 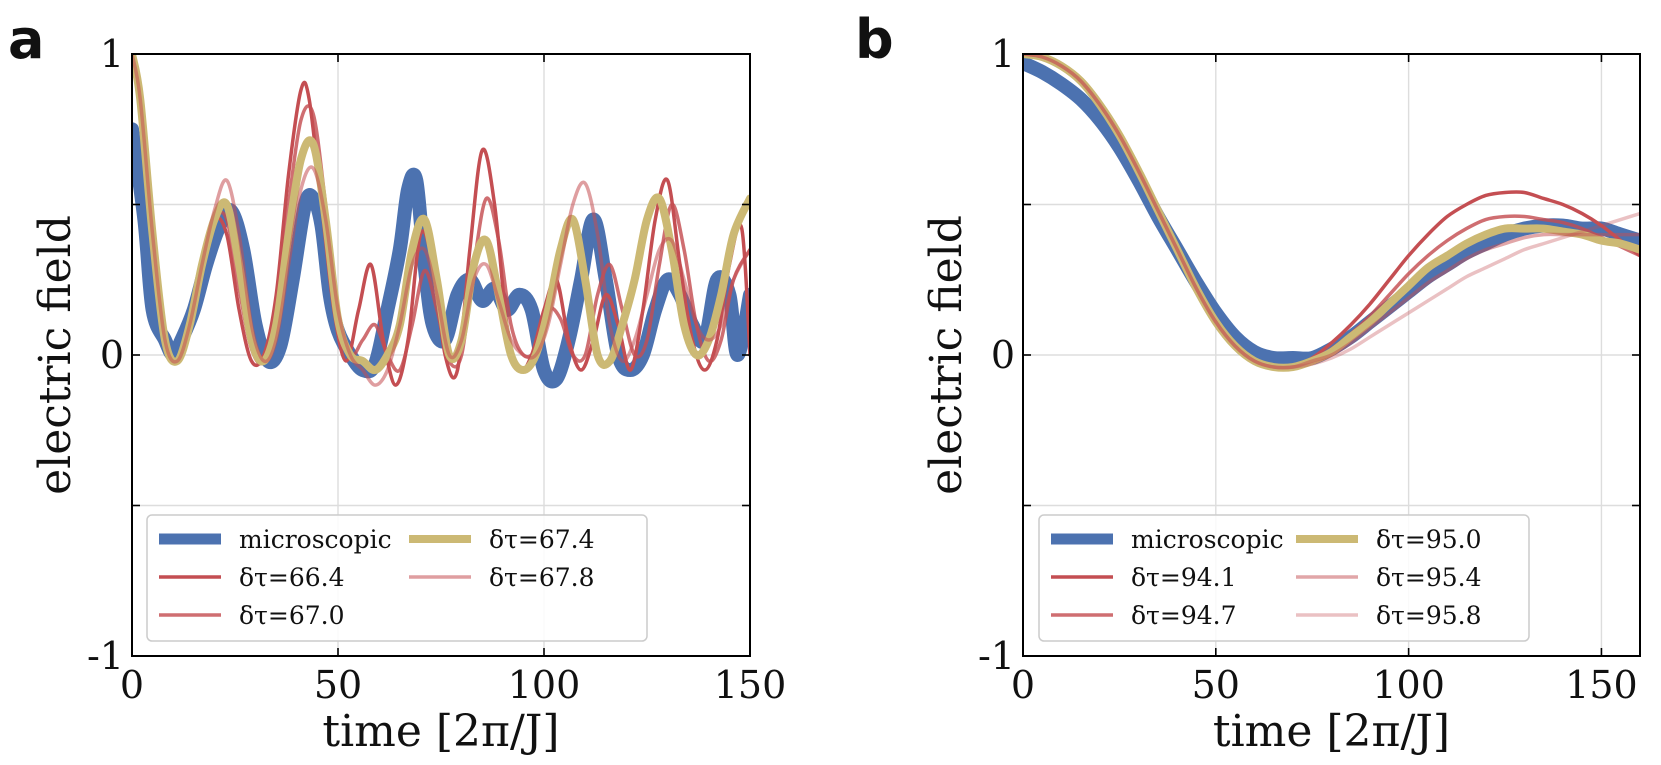 What do you see at coordinates (112, 355) in the screenshot?
I see `panel-a-y-tick-label-1: 0` at bounding box center [112, 355].